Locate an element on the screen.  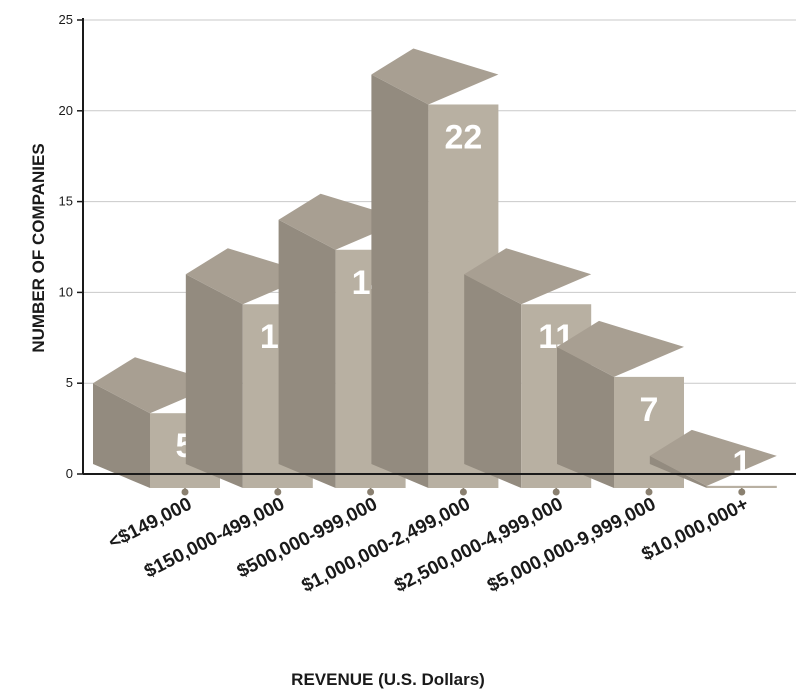
x-category-label: $1,000,000-2,499,000 is located at coordinates (385, 545).